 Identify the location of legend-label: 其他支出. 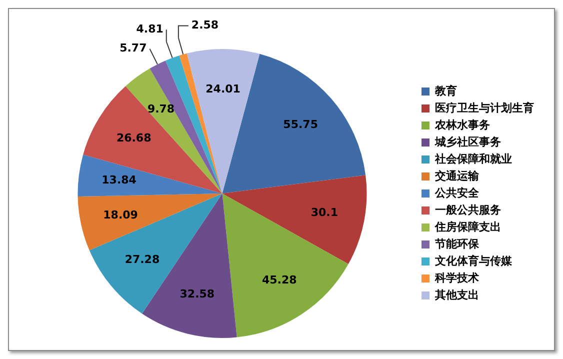
(456, 295).